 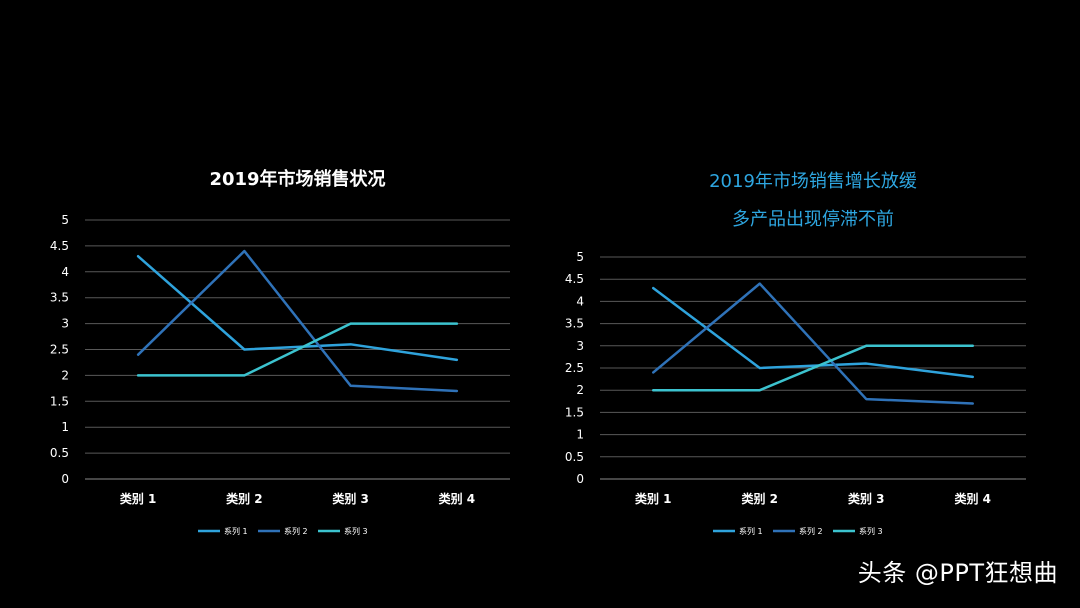 I want to click on chart-subtitle: 多产品出现停滞不前, so click(x=813, y=219).